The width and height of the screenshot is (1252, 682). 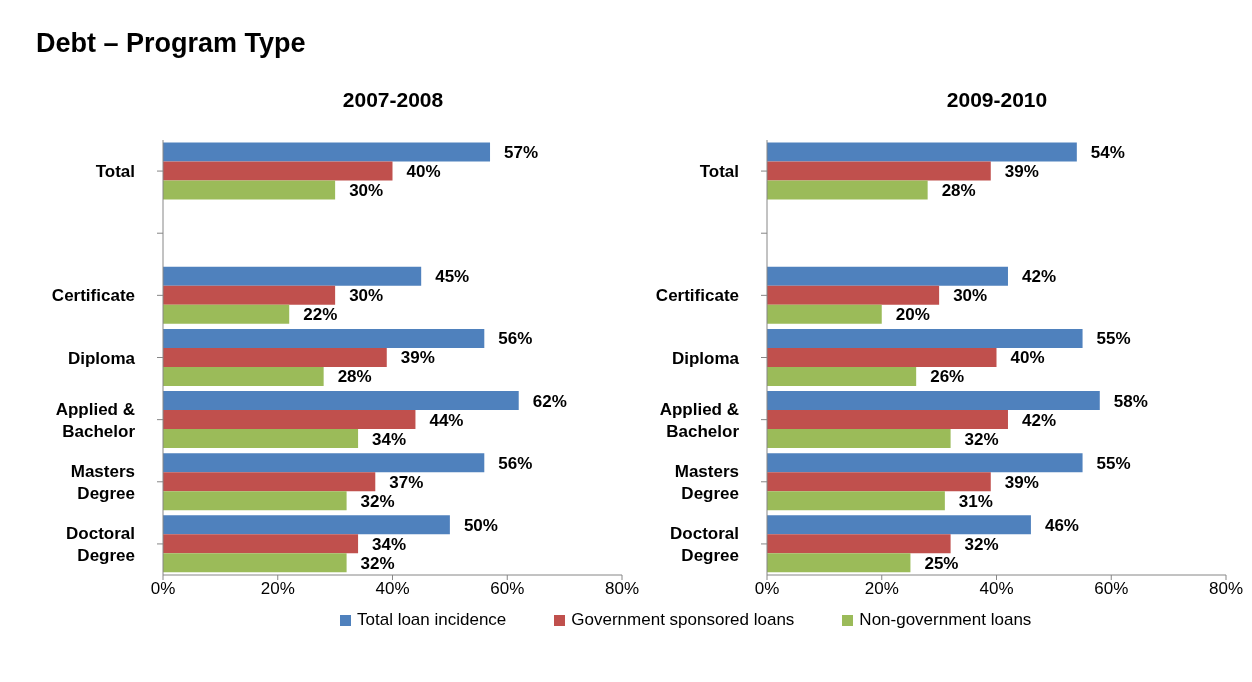 What do you see at coordinates (446, 420) in the screenshot?
I see `data-label: 44%` at bounding box center [446, 420].